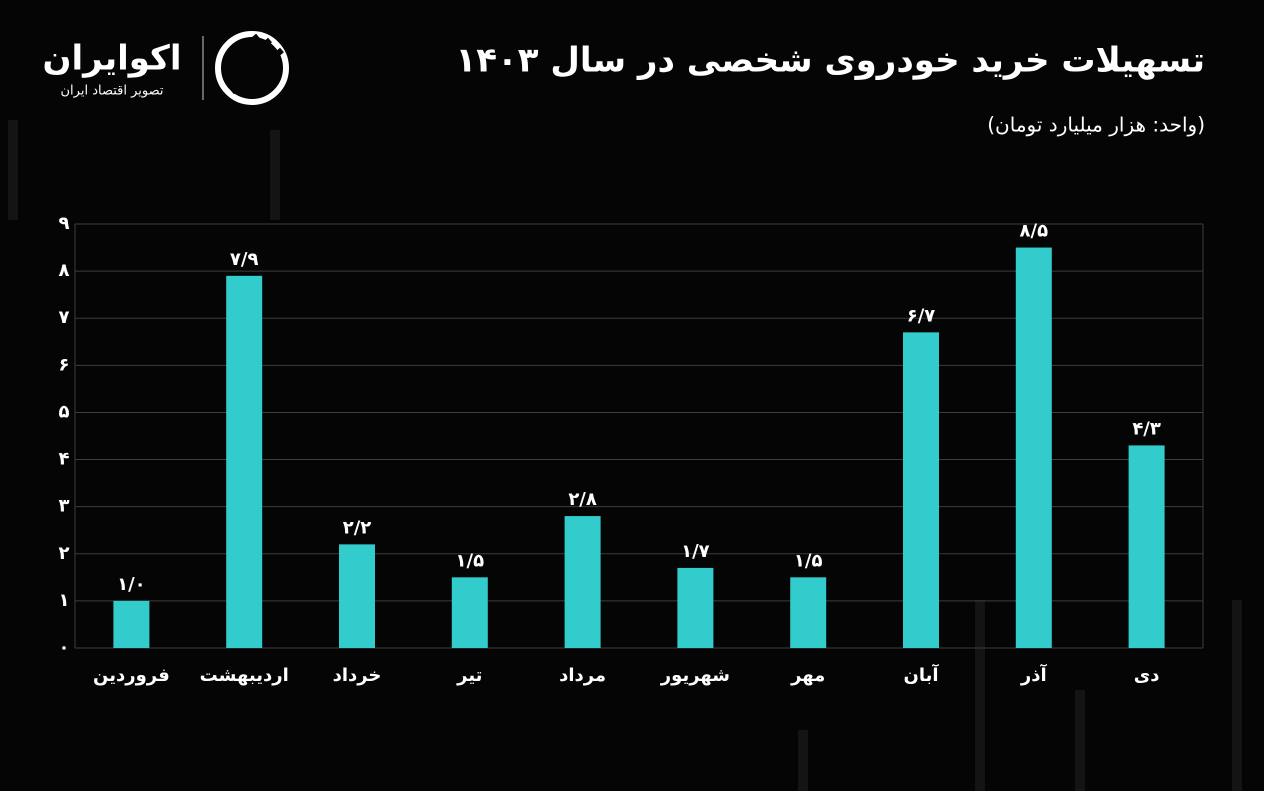  Describe the element at coordinates (131, 584) in the screenshot. I see `value-label: ۱/۰` at that location.